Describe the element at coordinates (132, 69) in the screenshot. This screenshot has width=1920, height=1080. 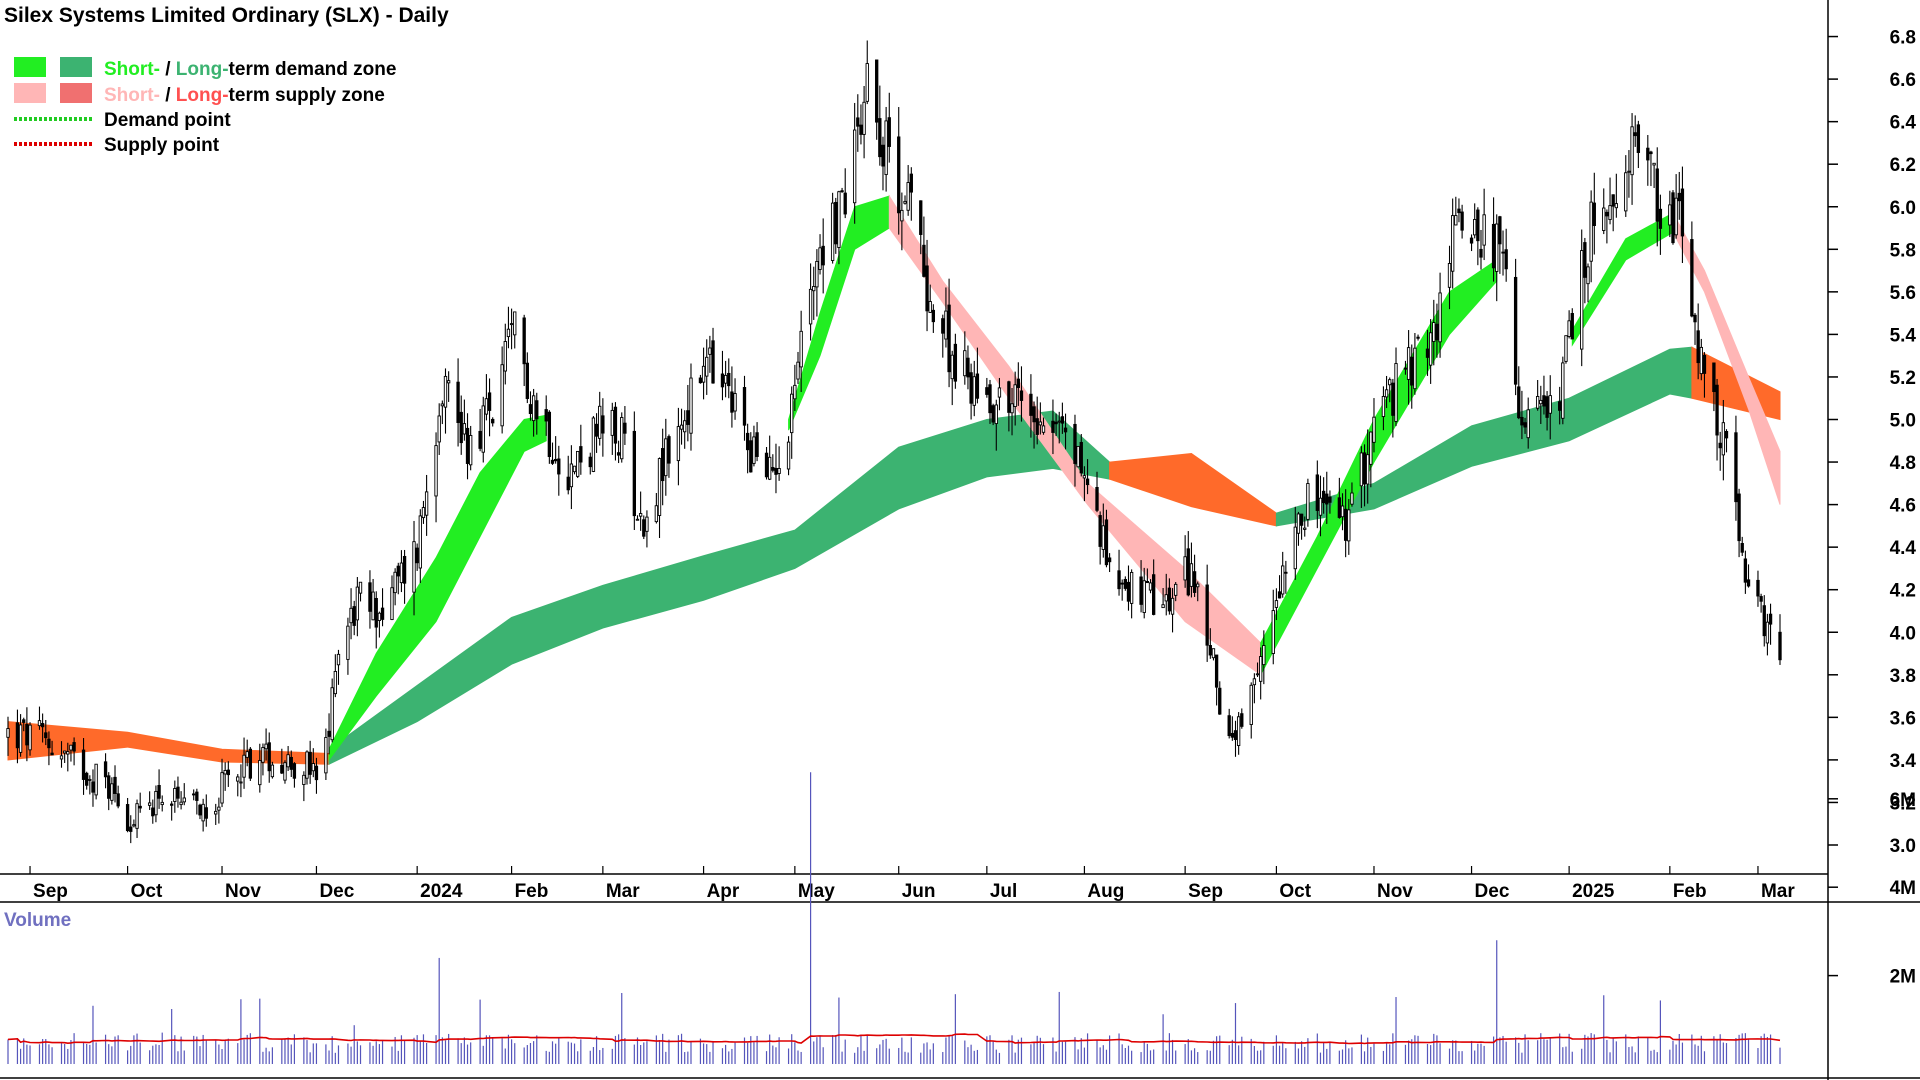
I see `legend-demand-short: Short-` at that location.